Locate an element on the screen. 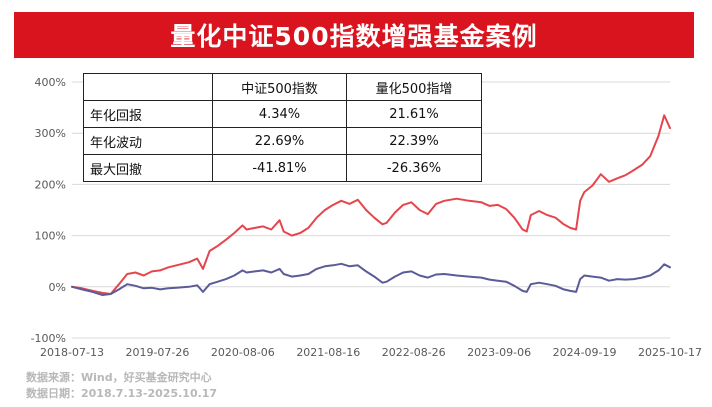 The width and height of the screenshot is (712, 407). x-tick-label: 2019-07-26 is located at coordinates (157, 352).